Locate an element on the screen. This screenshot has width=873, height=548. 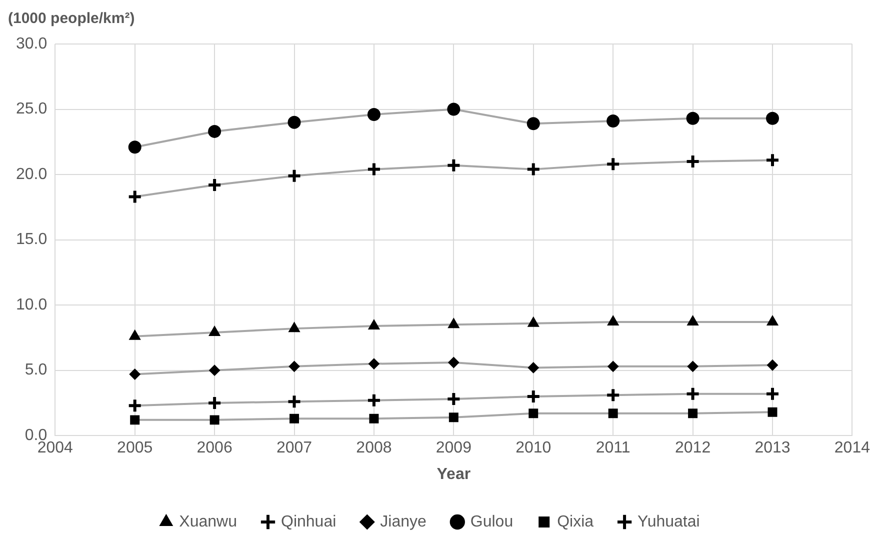
x-axis-title: Year is located at coordinates (453, 474).